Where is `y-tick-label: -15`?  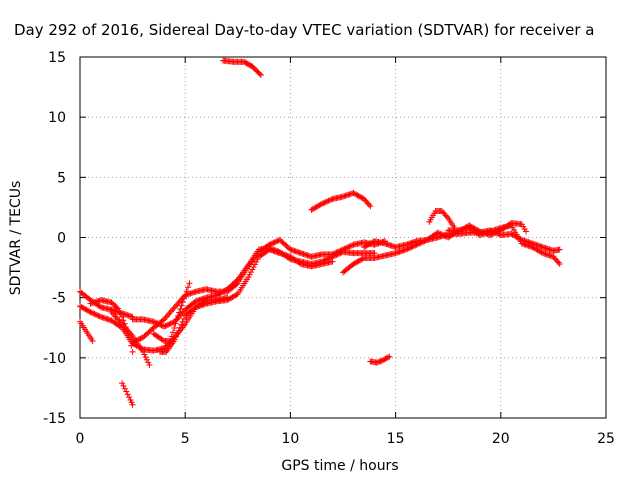
y-tick-label: -15 is located at coordinates (54, 419).